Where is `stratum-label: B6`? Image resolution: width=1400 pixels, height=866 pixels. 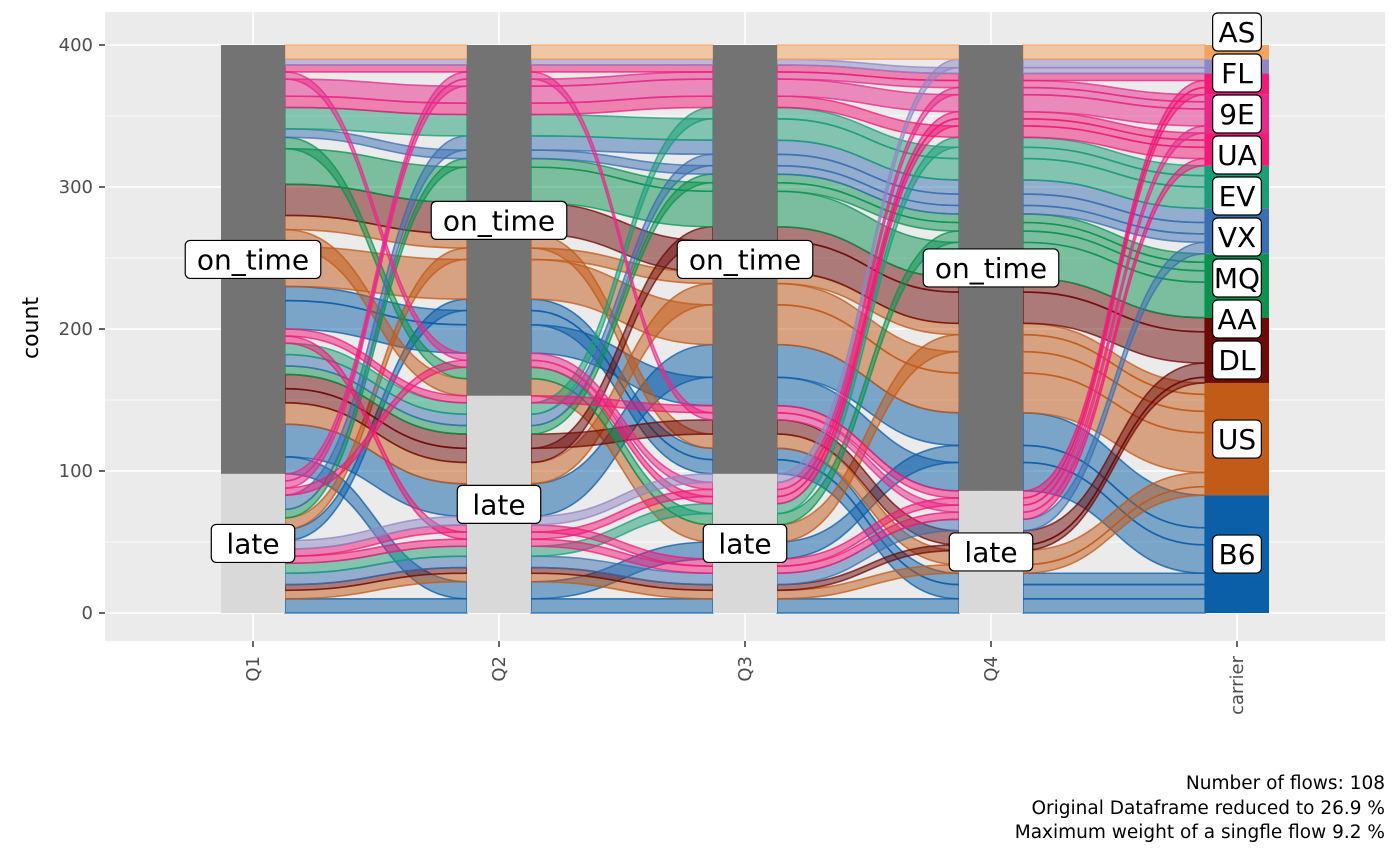 stratum-label: B6 is located at coordinates (1237, 554).